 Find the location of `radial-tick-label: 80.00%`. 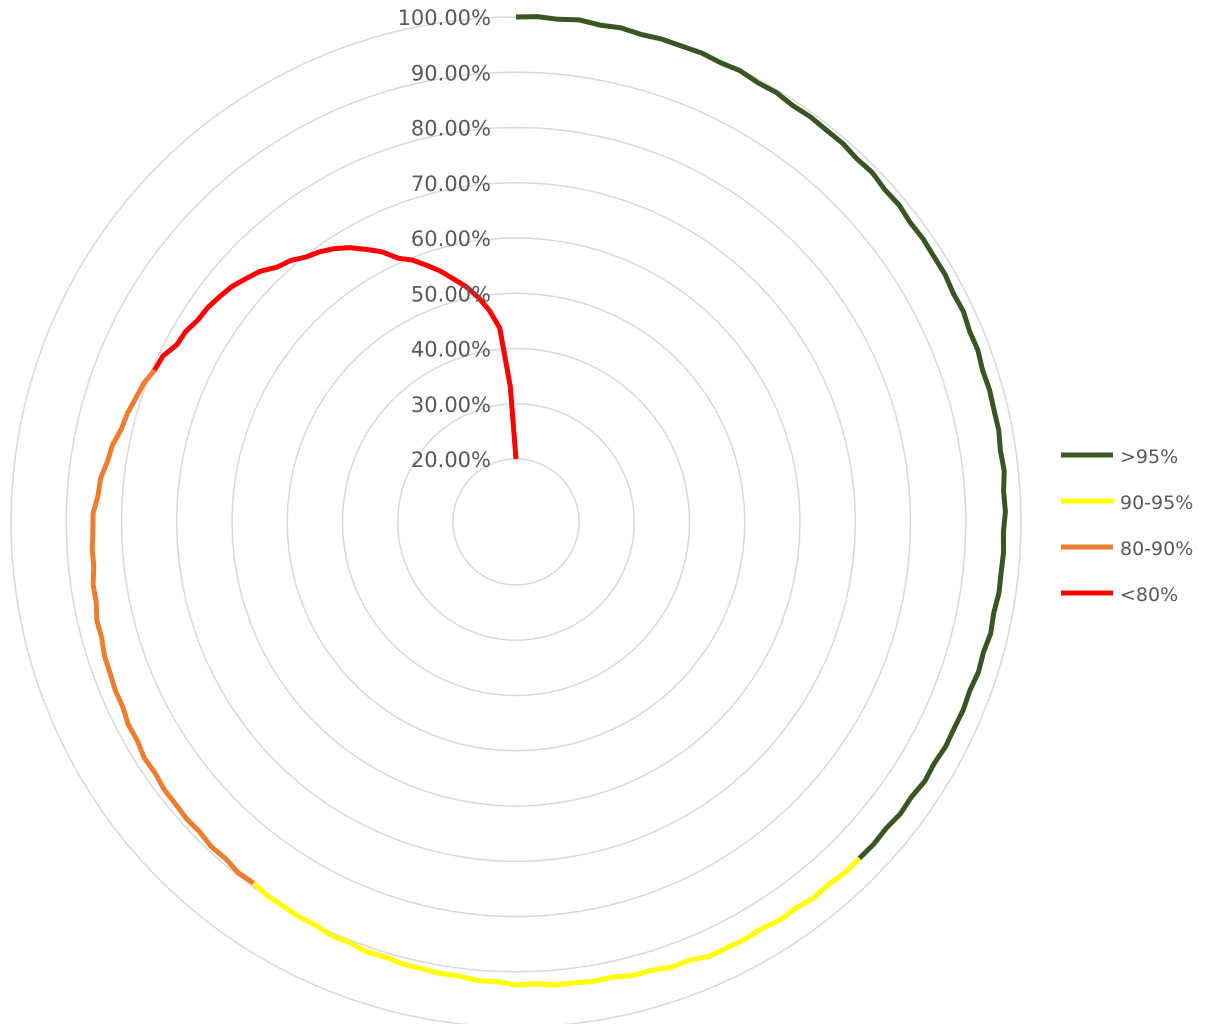

radial-tick-label: 80.00% is located at coordinates (451, 129).